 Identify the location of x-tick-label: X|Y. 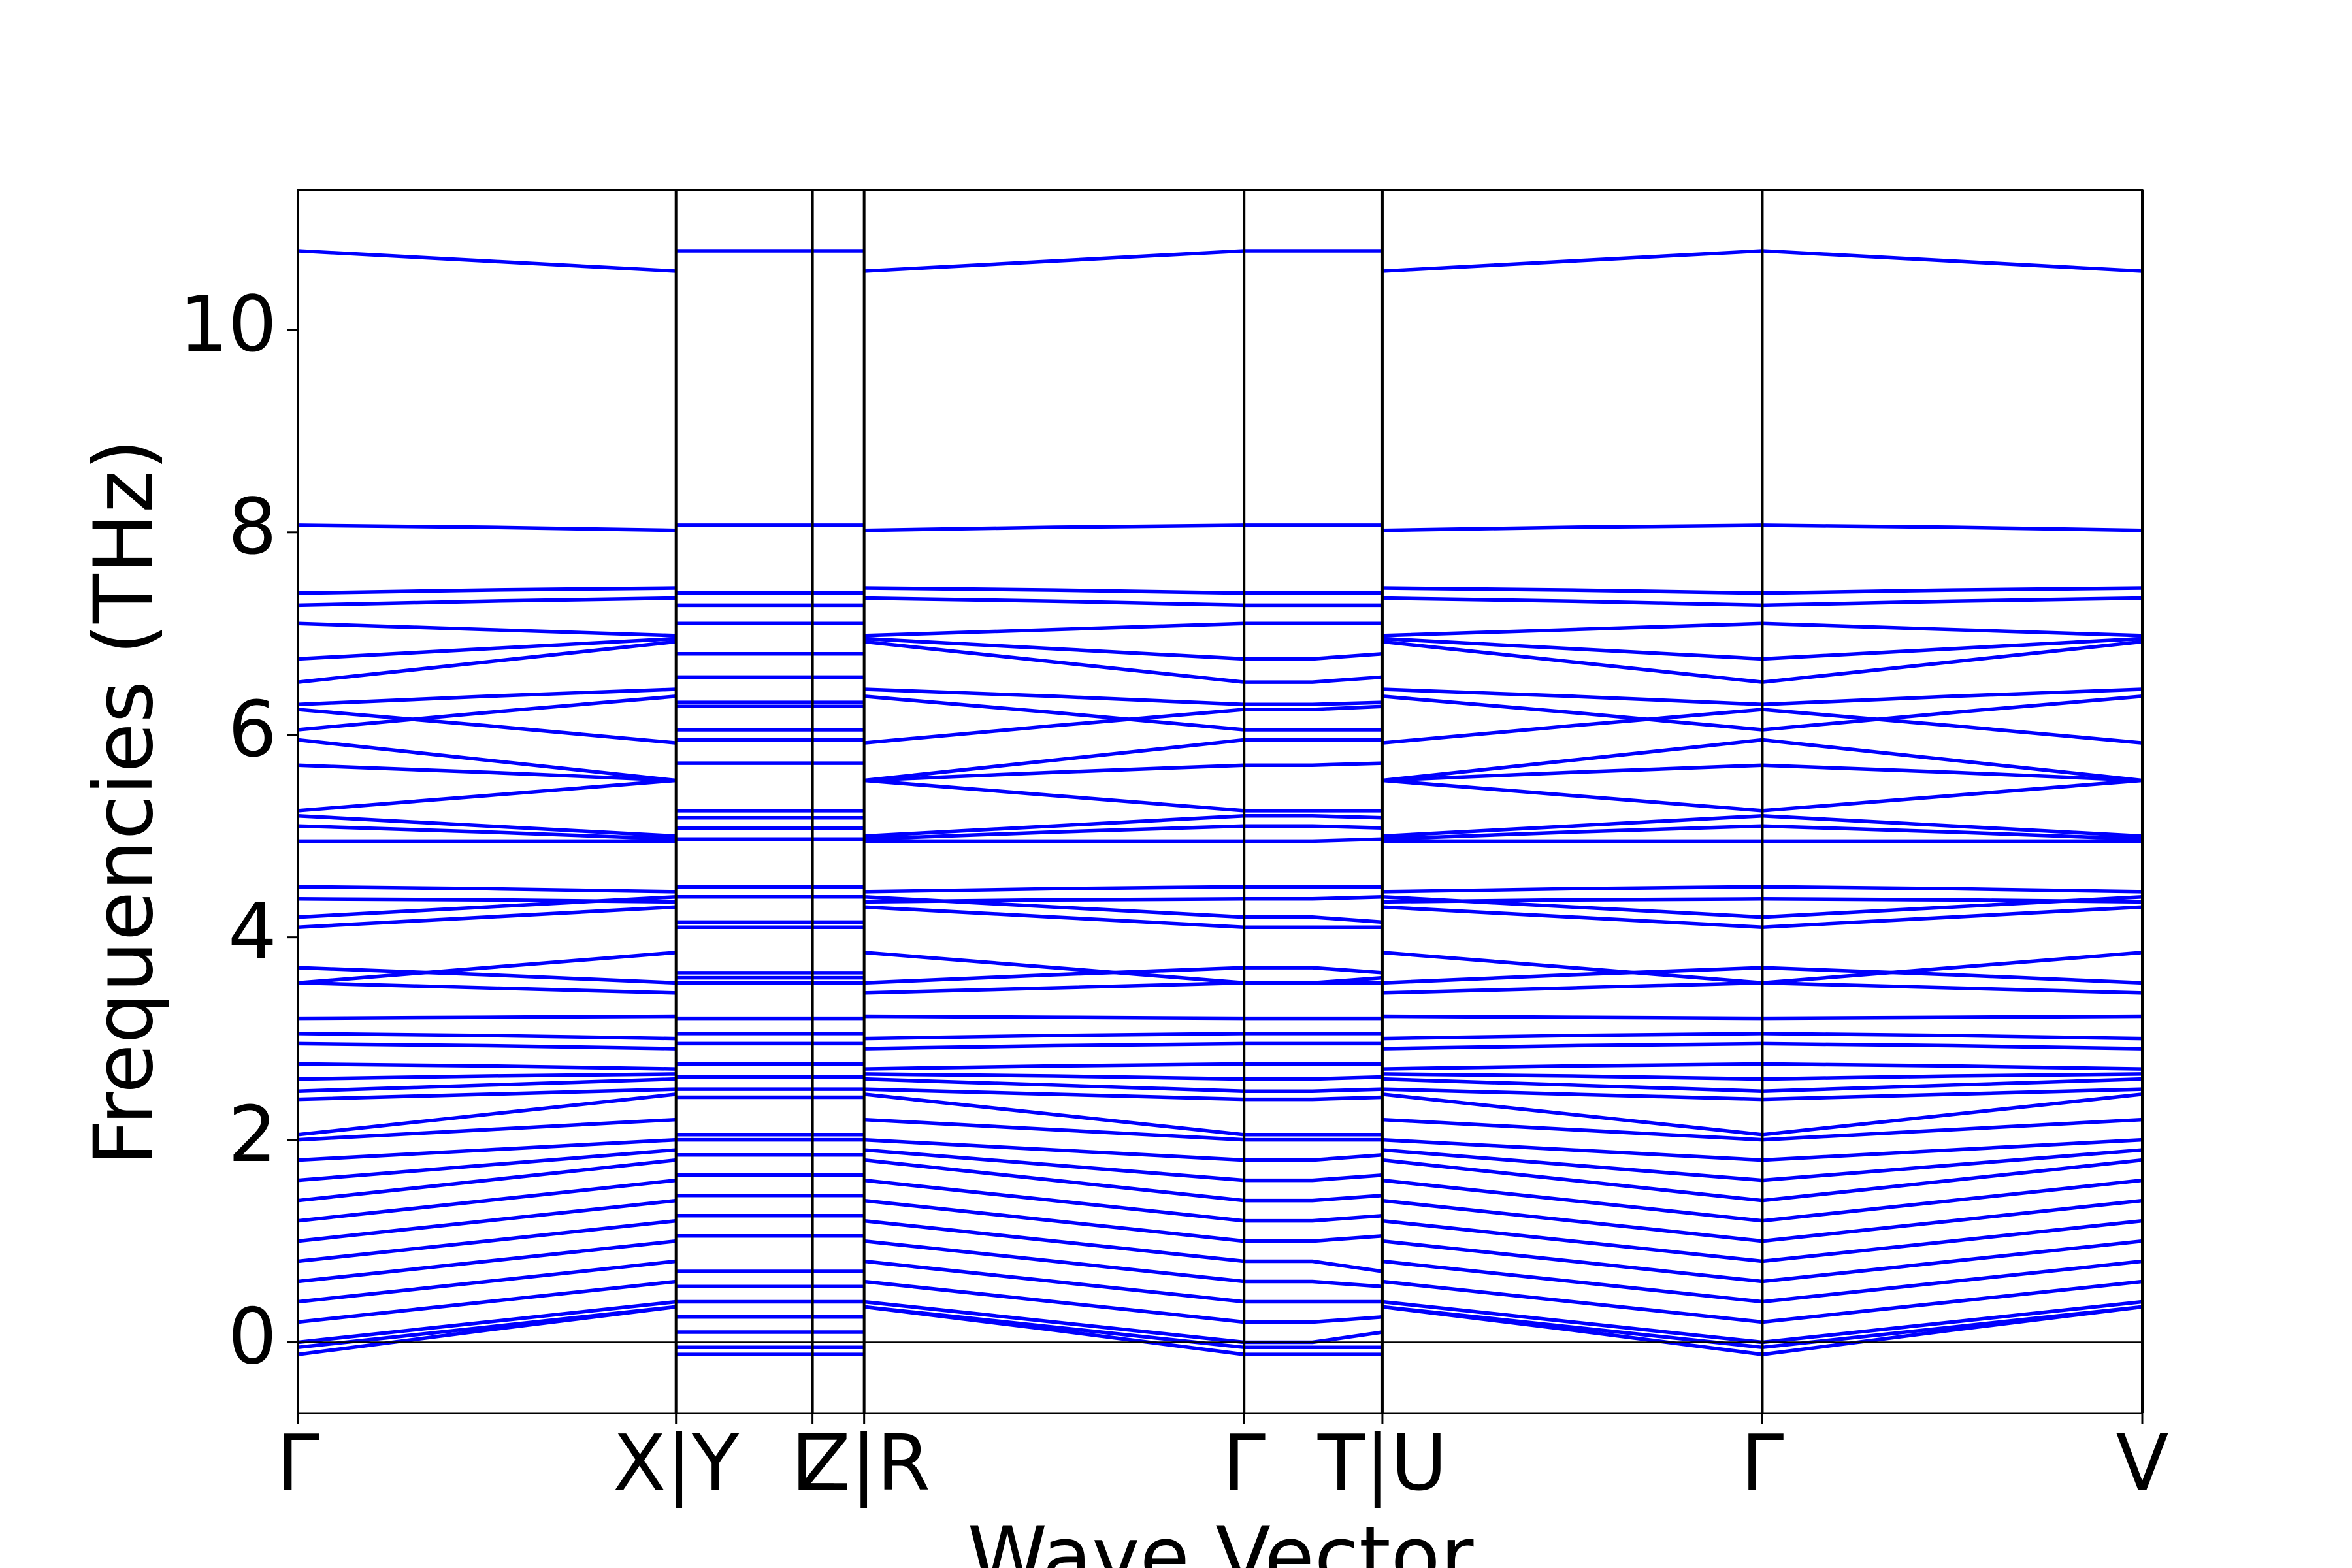
(676, 1463).